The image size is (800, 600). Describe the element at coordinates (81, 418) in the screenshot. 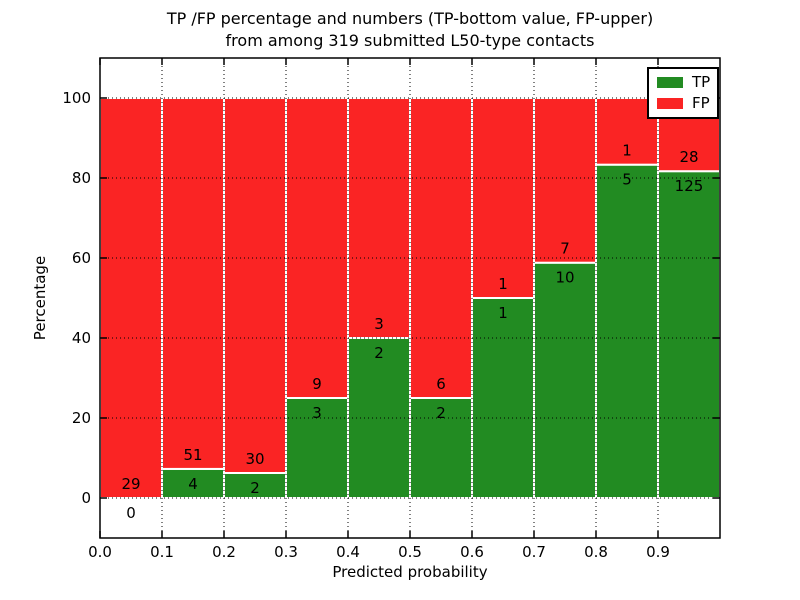

I see `y-tick-label: 20` at that location.